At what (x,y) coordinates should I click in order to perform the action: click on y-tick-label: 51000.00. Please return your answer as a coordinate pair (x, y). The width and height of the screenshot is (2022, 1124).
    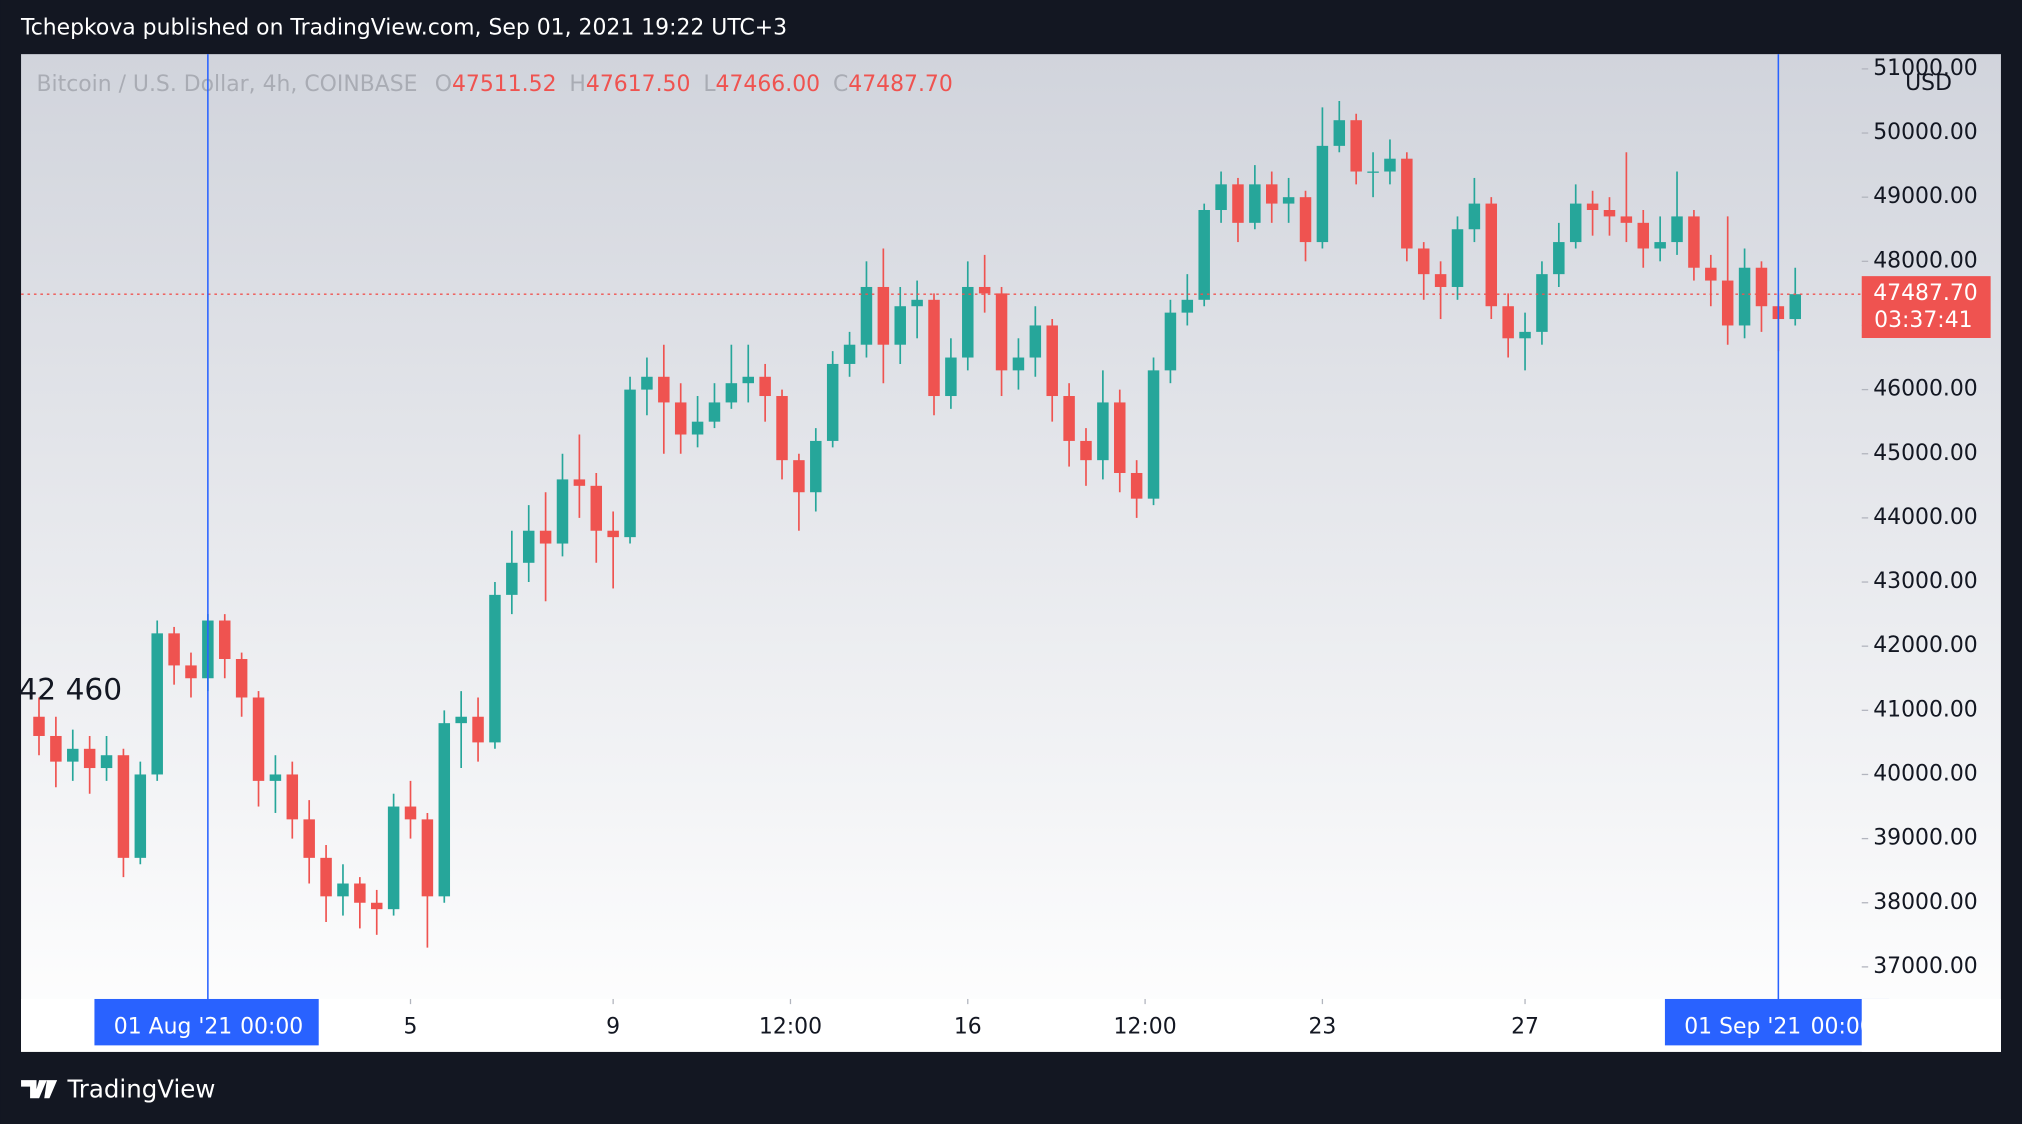
    Looking at the image, I should click on (1925, 68).